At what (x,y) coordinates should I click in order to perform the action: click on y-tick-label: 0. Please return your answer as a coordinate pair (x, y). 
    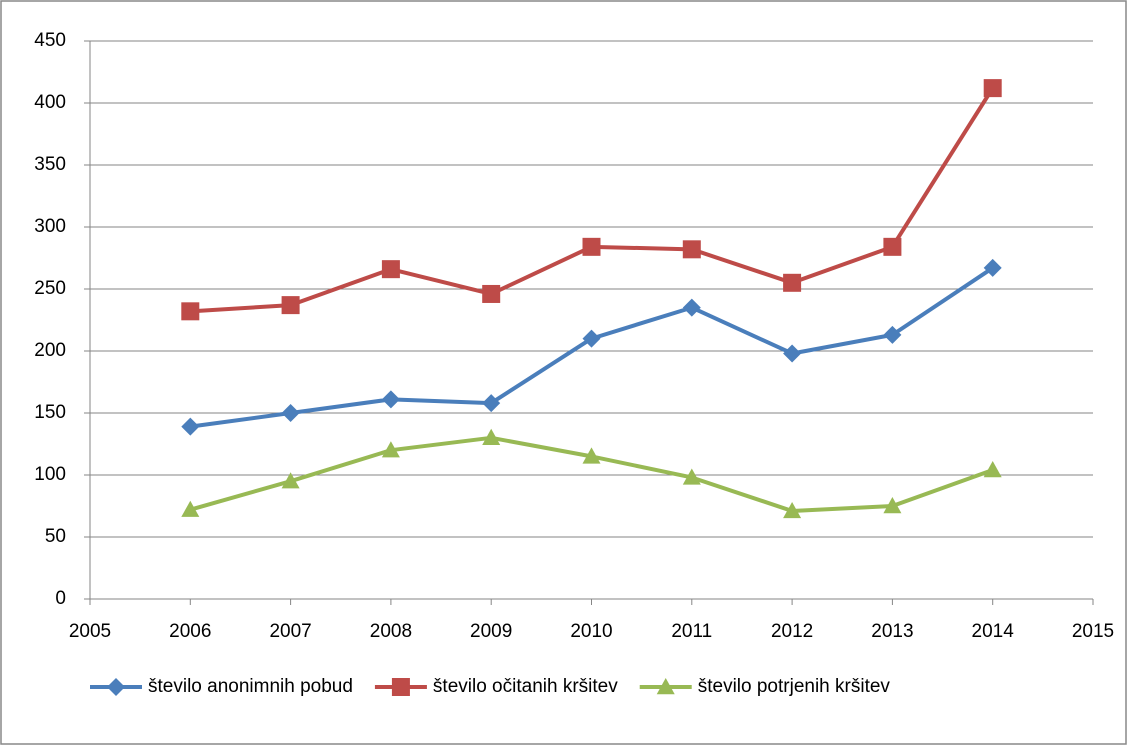
    Looking at the image, I should click on (60, 598).